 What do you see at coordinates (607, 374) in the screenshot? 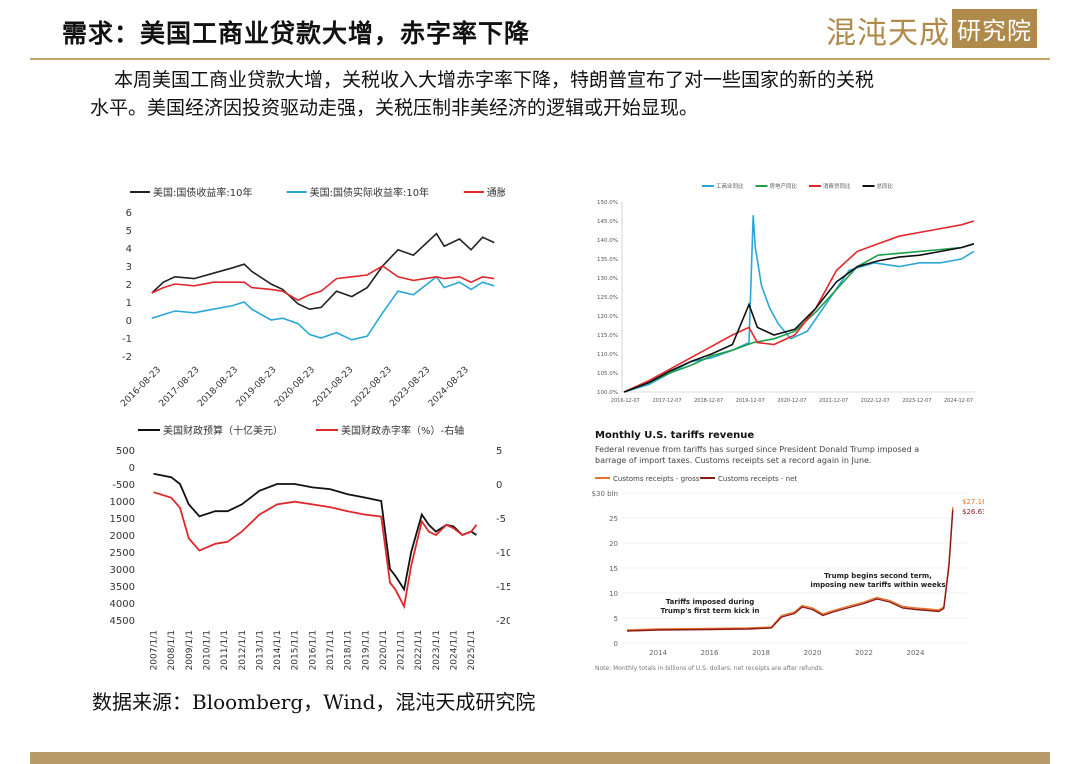
I see `y-tick-label: 105.0%` at bounding box center [607, 374].